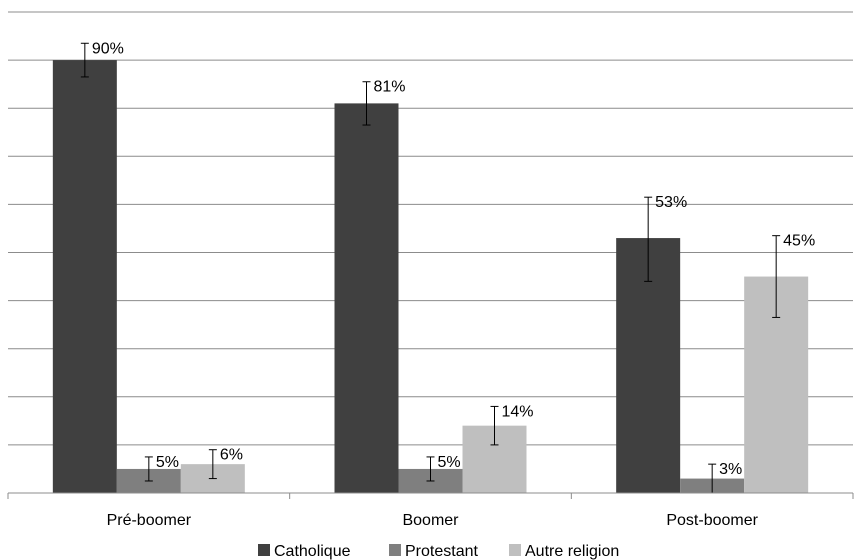 This screenshot has height=560, width=861. Describe the element at coordinates (572, 551) in the screenshot. I see `legend-label: Autre religion` at that location.